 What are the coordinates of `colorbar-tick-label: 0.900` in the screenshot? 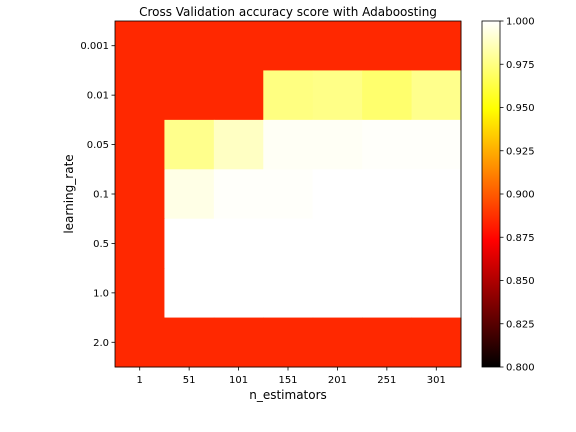 It's located at (520, 195).